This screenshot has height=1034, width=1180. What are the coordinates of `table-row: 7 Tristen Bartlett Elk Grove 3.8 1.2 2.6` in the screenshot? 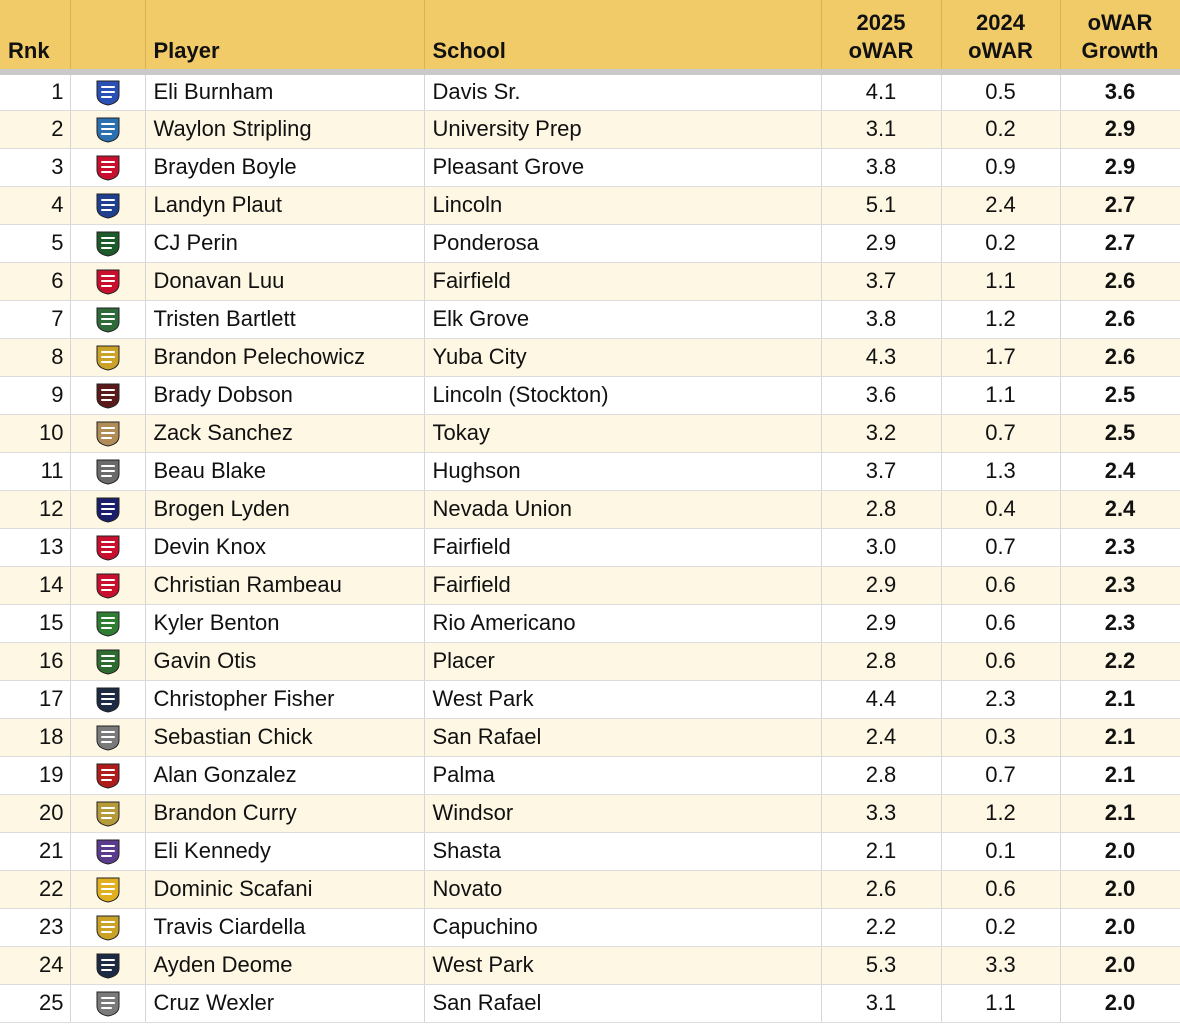 It's located at (590, 319).